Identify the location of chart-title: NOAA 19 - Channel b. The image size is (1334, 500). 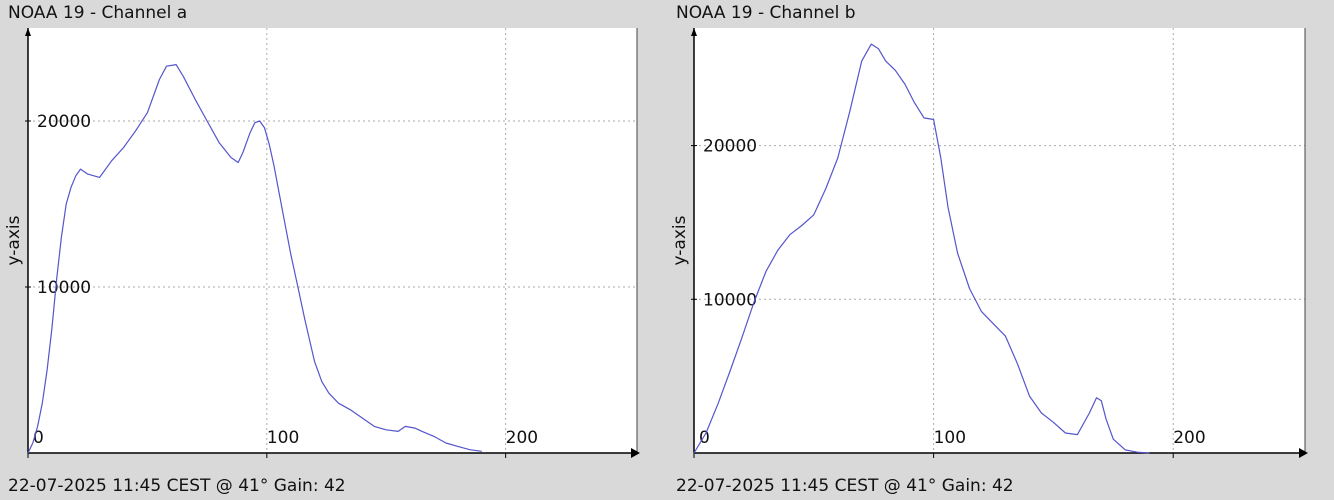
(766, 13).